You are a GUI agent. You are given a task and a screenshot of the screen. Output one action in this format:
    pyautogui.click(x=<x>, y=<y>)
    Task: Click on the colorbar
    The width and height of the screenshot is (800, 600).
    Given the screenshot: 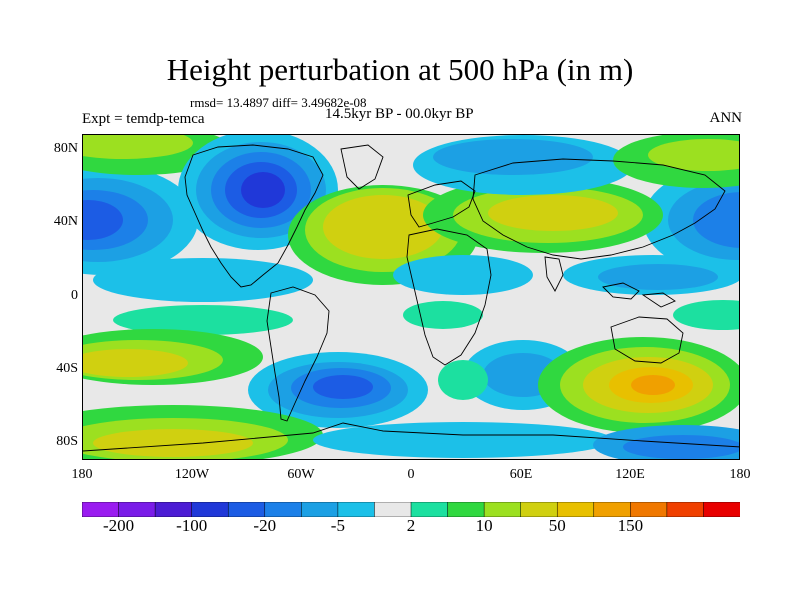 What is the action you would take?
    pyautogui.click(x=411, y=509)
    